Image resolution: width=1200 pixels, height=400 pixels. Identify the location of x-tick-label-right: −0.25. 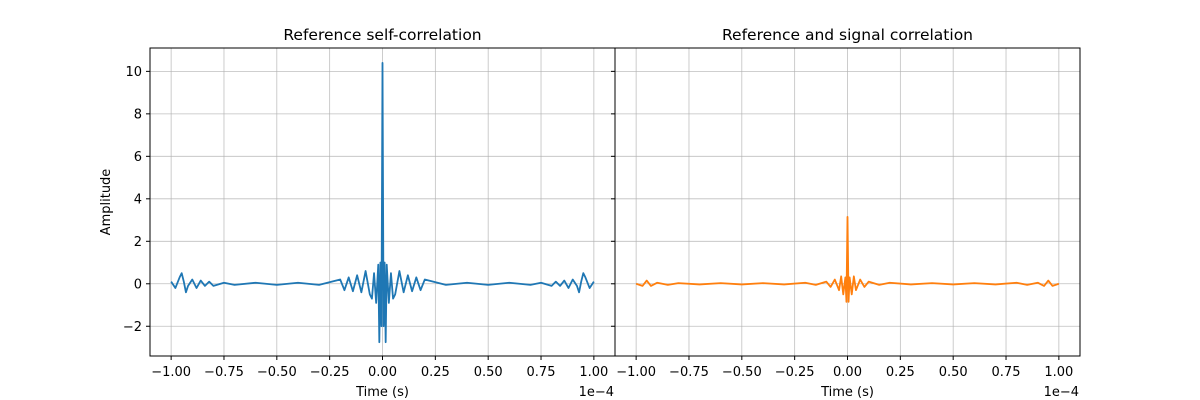
(795, 372).